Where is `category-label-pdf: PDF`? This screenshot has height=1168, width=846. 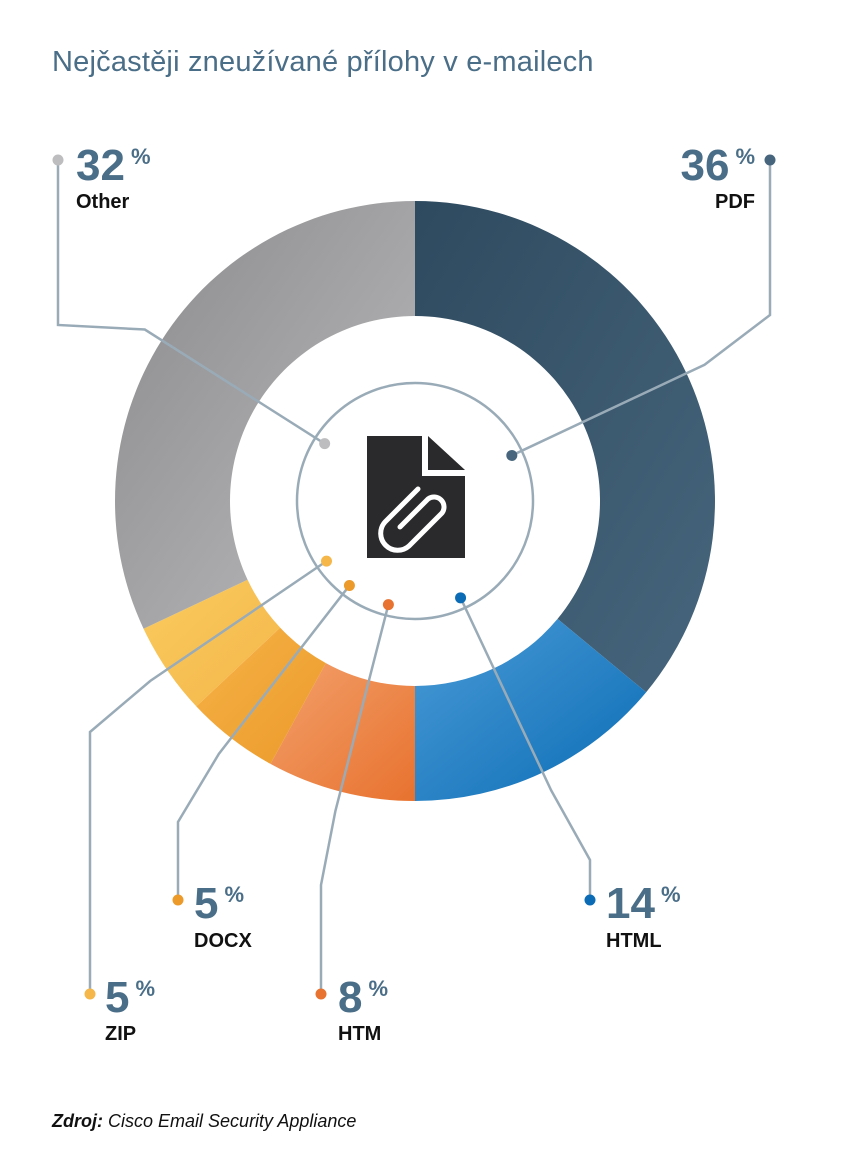 category-label-pdf: PDF is located at coordinates (735, 202).